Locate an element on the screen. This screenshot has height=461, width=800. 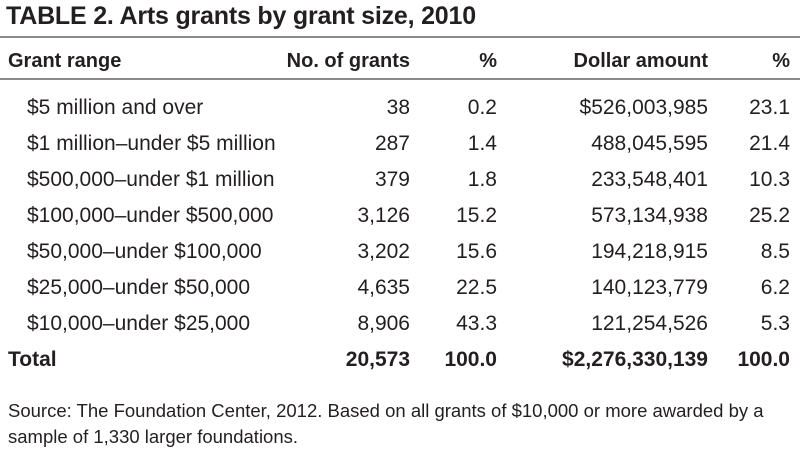
cell-dollar-percent: 21.4 is located at coordinates (769, 143).